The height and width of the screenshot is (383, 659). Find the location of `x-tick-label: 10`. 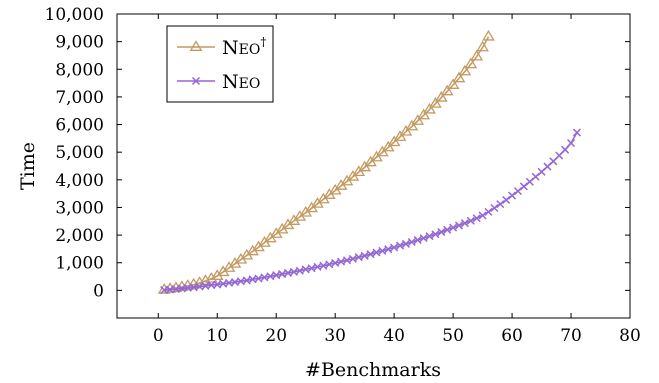

x-tick-label: 10 is located at coordinates (217, 336).